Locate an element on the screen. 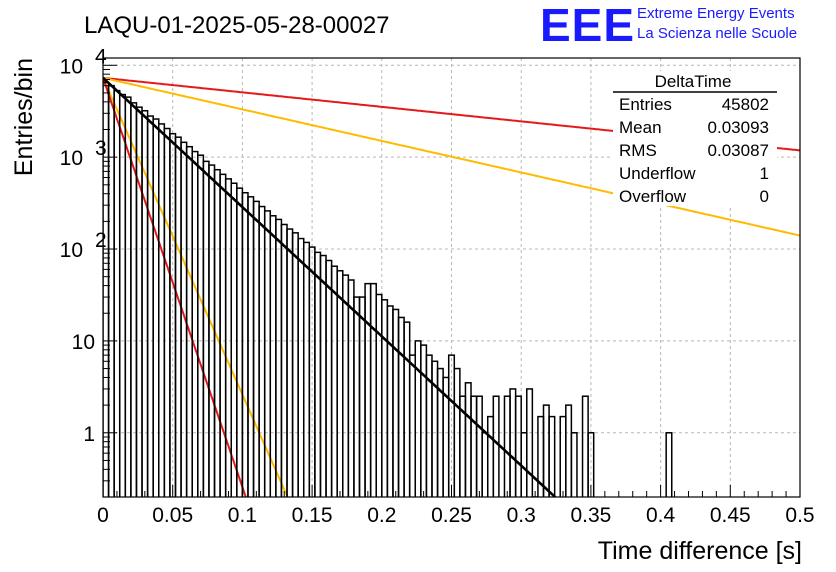 This screenshot has width=836, height=572. y-tick-exponent: 4 is located at coordinates (101, 56).